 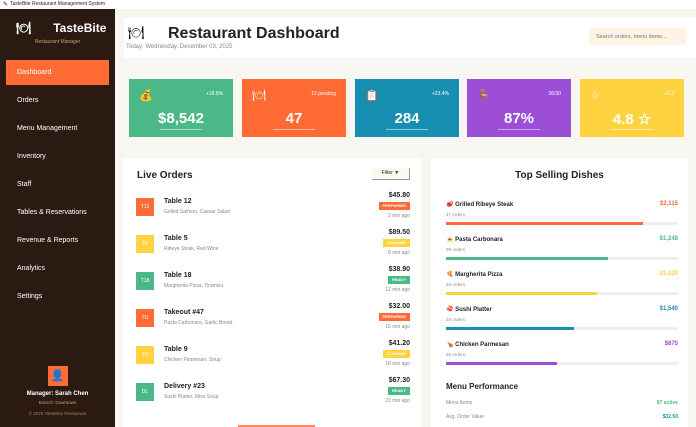 I want to click on stat-change: +23.4%, so click(x=440, y=94).